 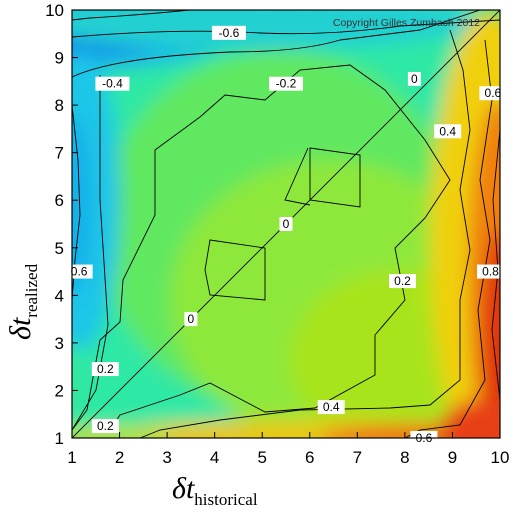 I want to click on x-tick-label: 5, so click(x=261, y=457).